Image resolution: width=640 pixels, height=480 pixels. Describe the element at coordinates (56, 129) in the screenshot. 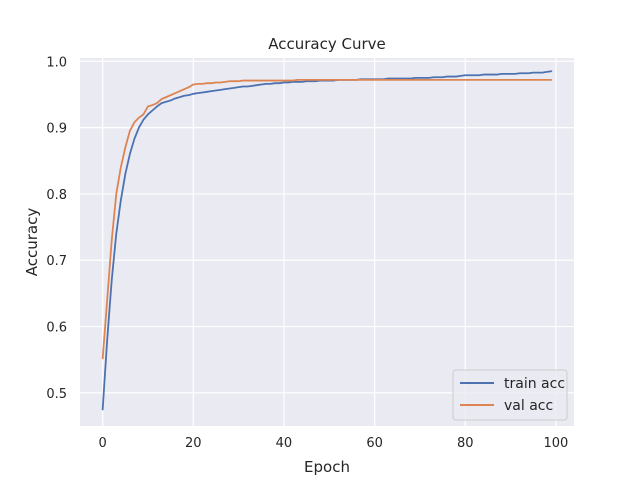

I see `y-tick-label: 0.9` at that location.